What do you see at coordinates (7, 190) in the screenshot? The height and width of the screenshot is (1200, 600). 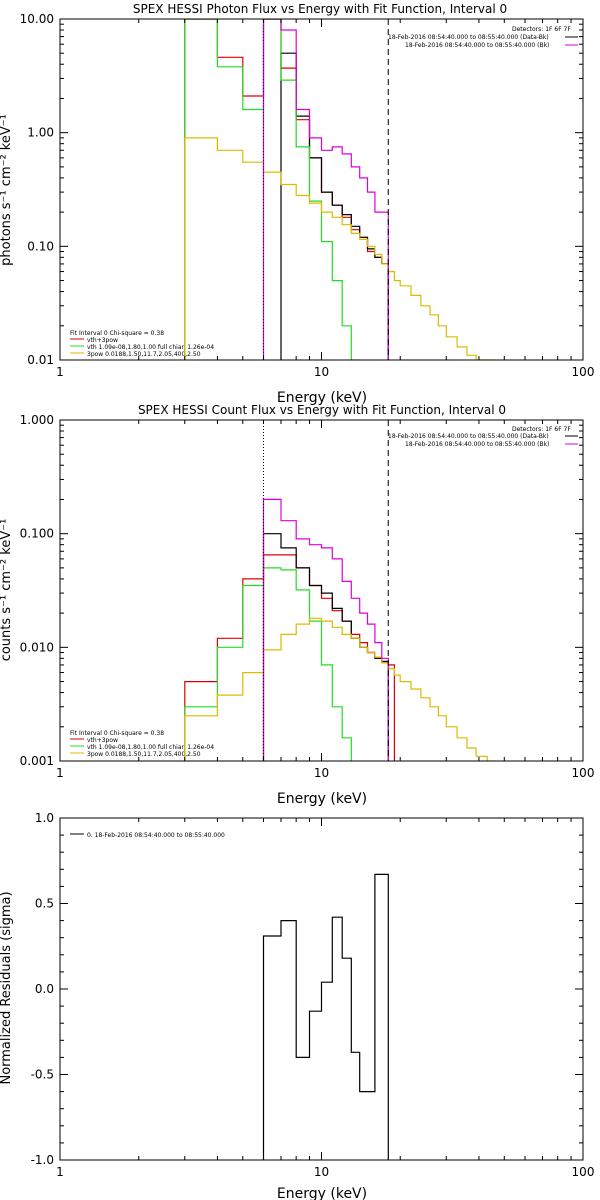 I see `y-axis-label: photons s⁻¹ cm⁻² keV⁻¹` at bounding box center [7, 190].